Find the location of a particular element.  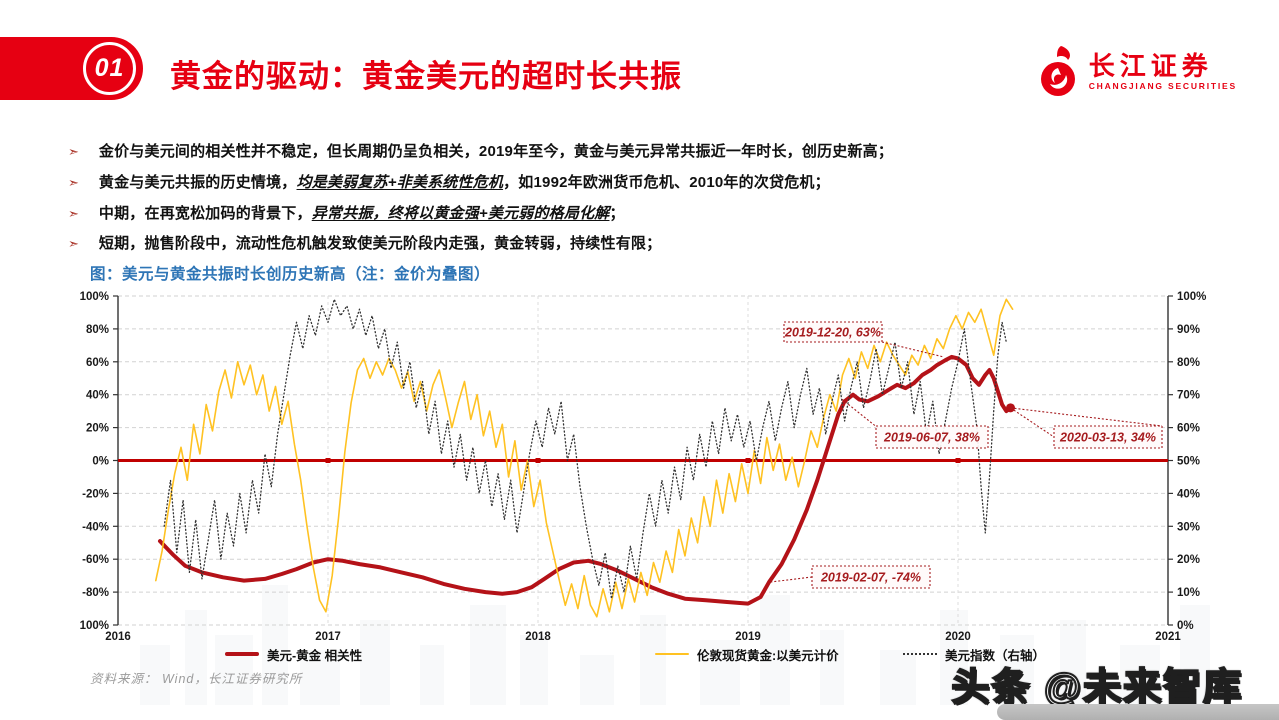

bullet-item-4: ➣ 短期，抛售阶段中，流动性危机触发致使美元阶段内走强，黄金转弱，持续性有限； is located at coordinates (638, 244).